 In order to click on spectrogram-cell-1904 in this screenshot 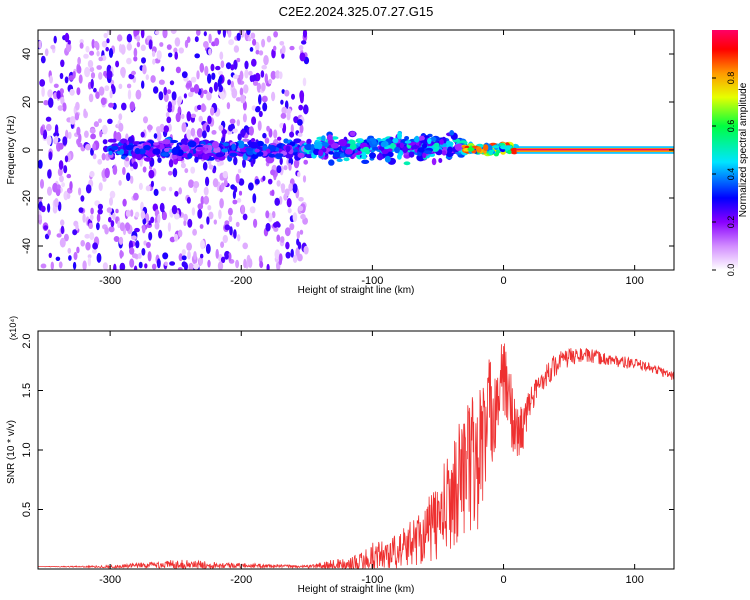, I will do `click(491, 152)`.